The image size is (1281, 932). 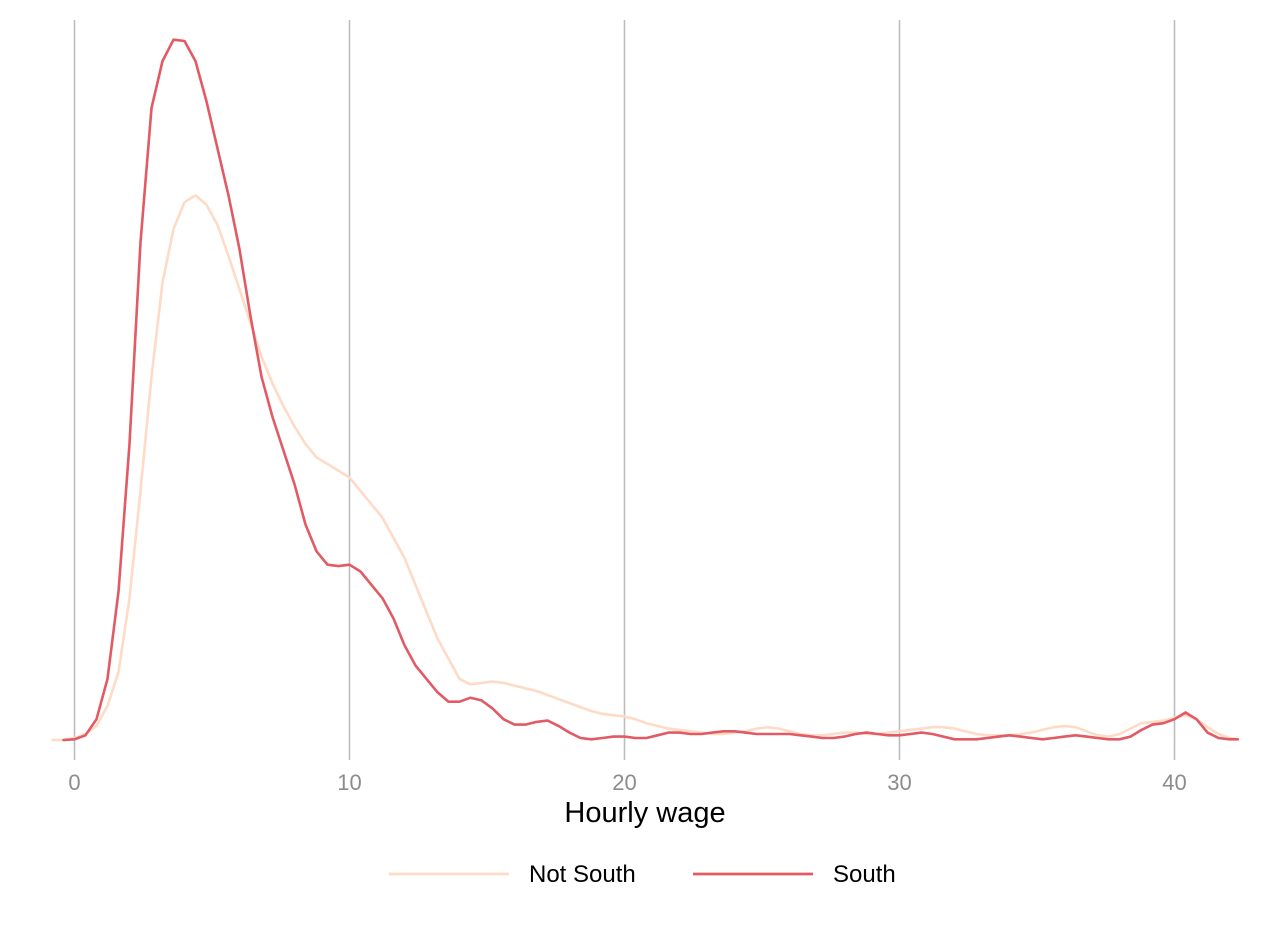 I want to click on x-tick-label-30: 30, so click(x=899, y=782).